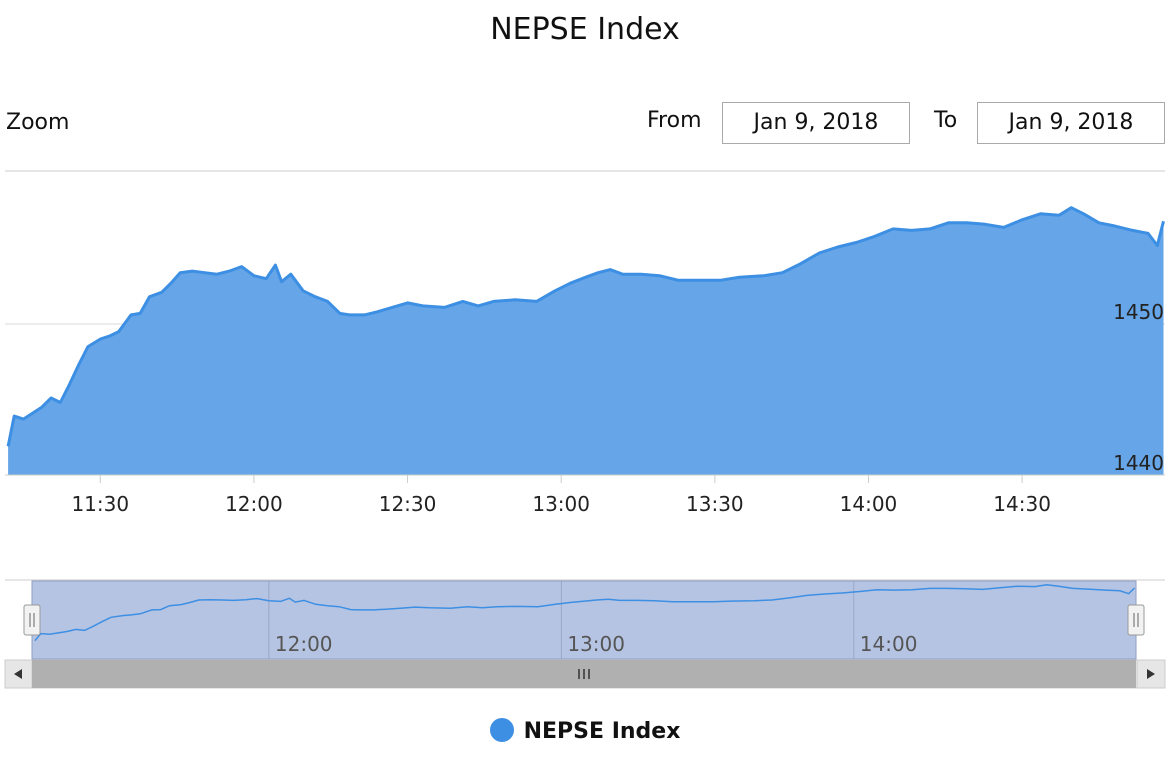  What do you see at coordinates (1136, 620) in the screenshot?
I see `navigator-handle-right` at bounding box center [1136, 620].